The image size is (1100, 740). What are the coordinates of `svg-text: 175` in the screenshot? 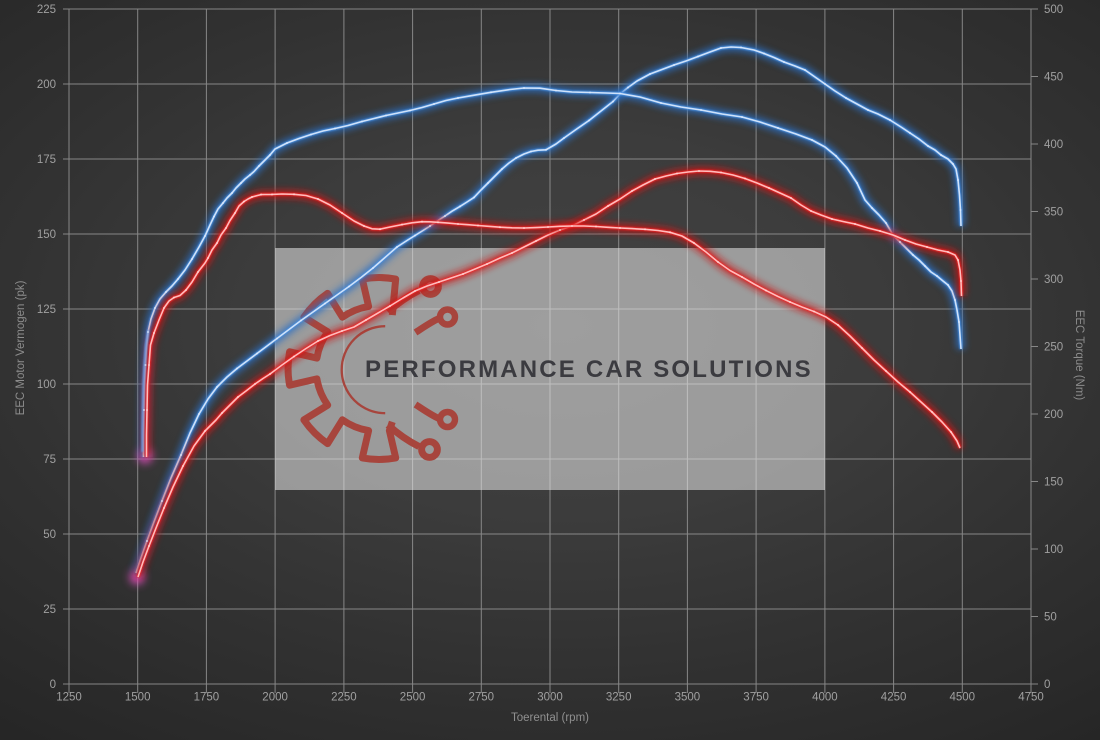 It's located at (46, 160).